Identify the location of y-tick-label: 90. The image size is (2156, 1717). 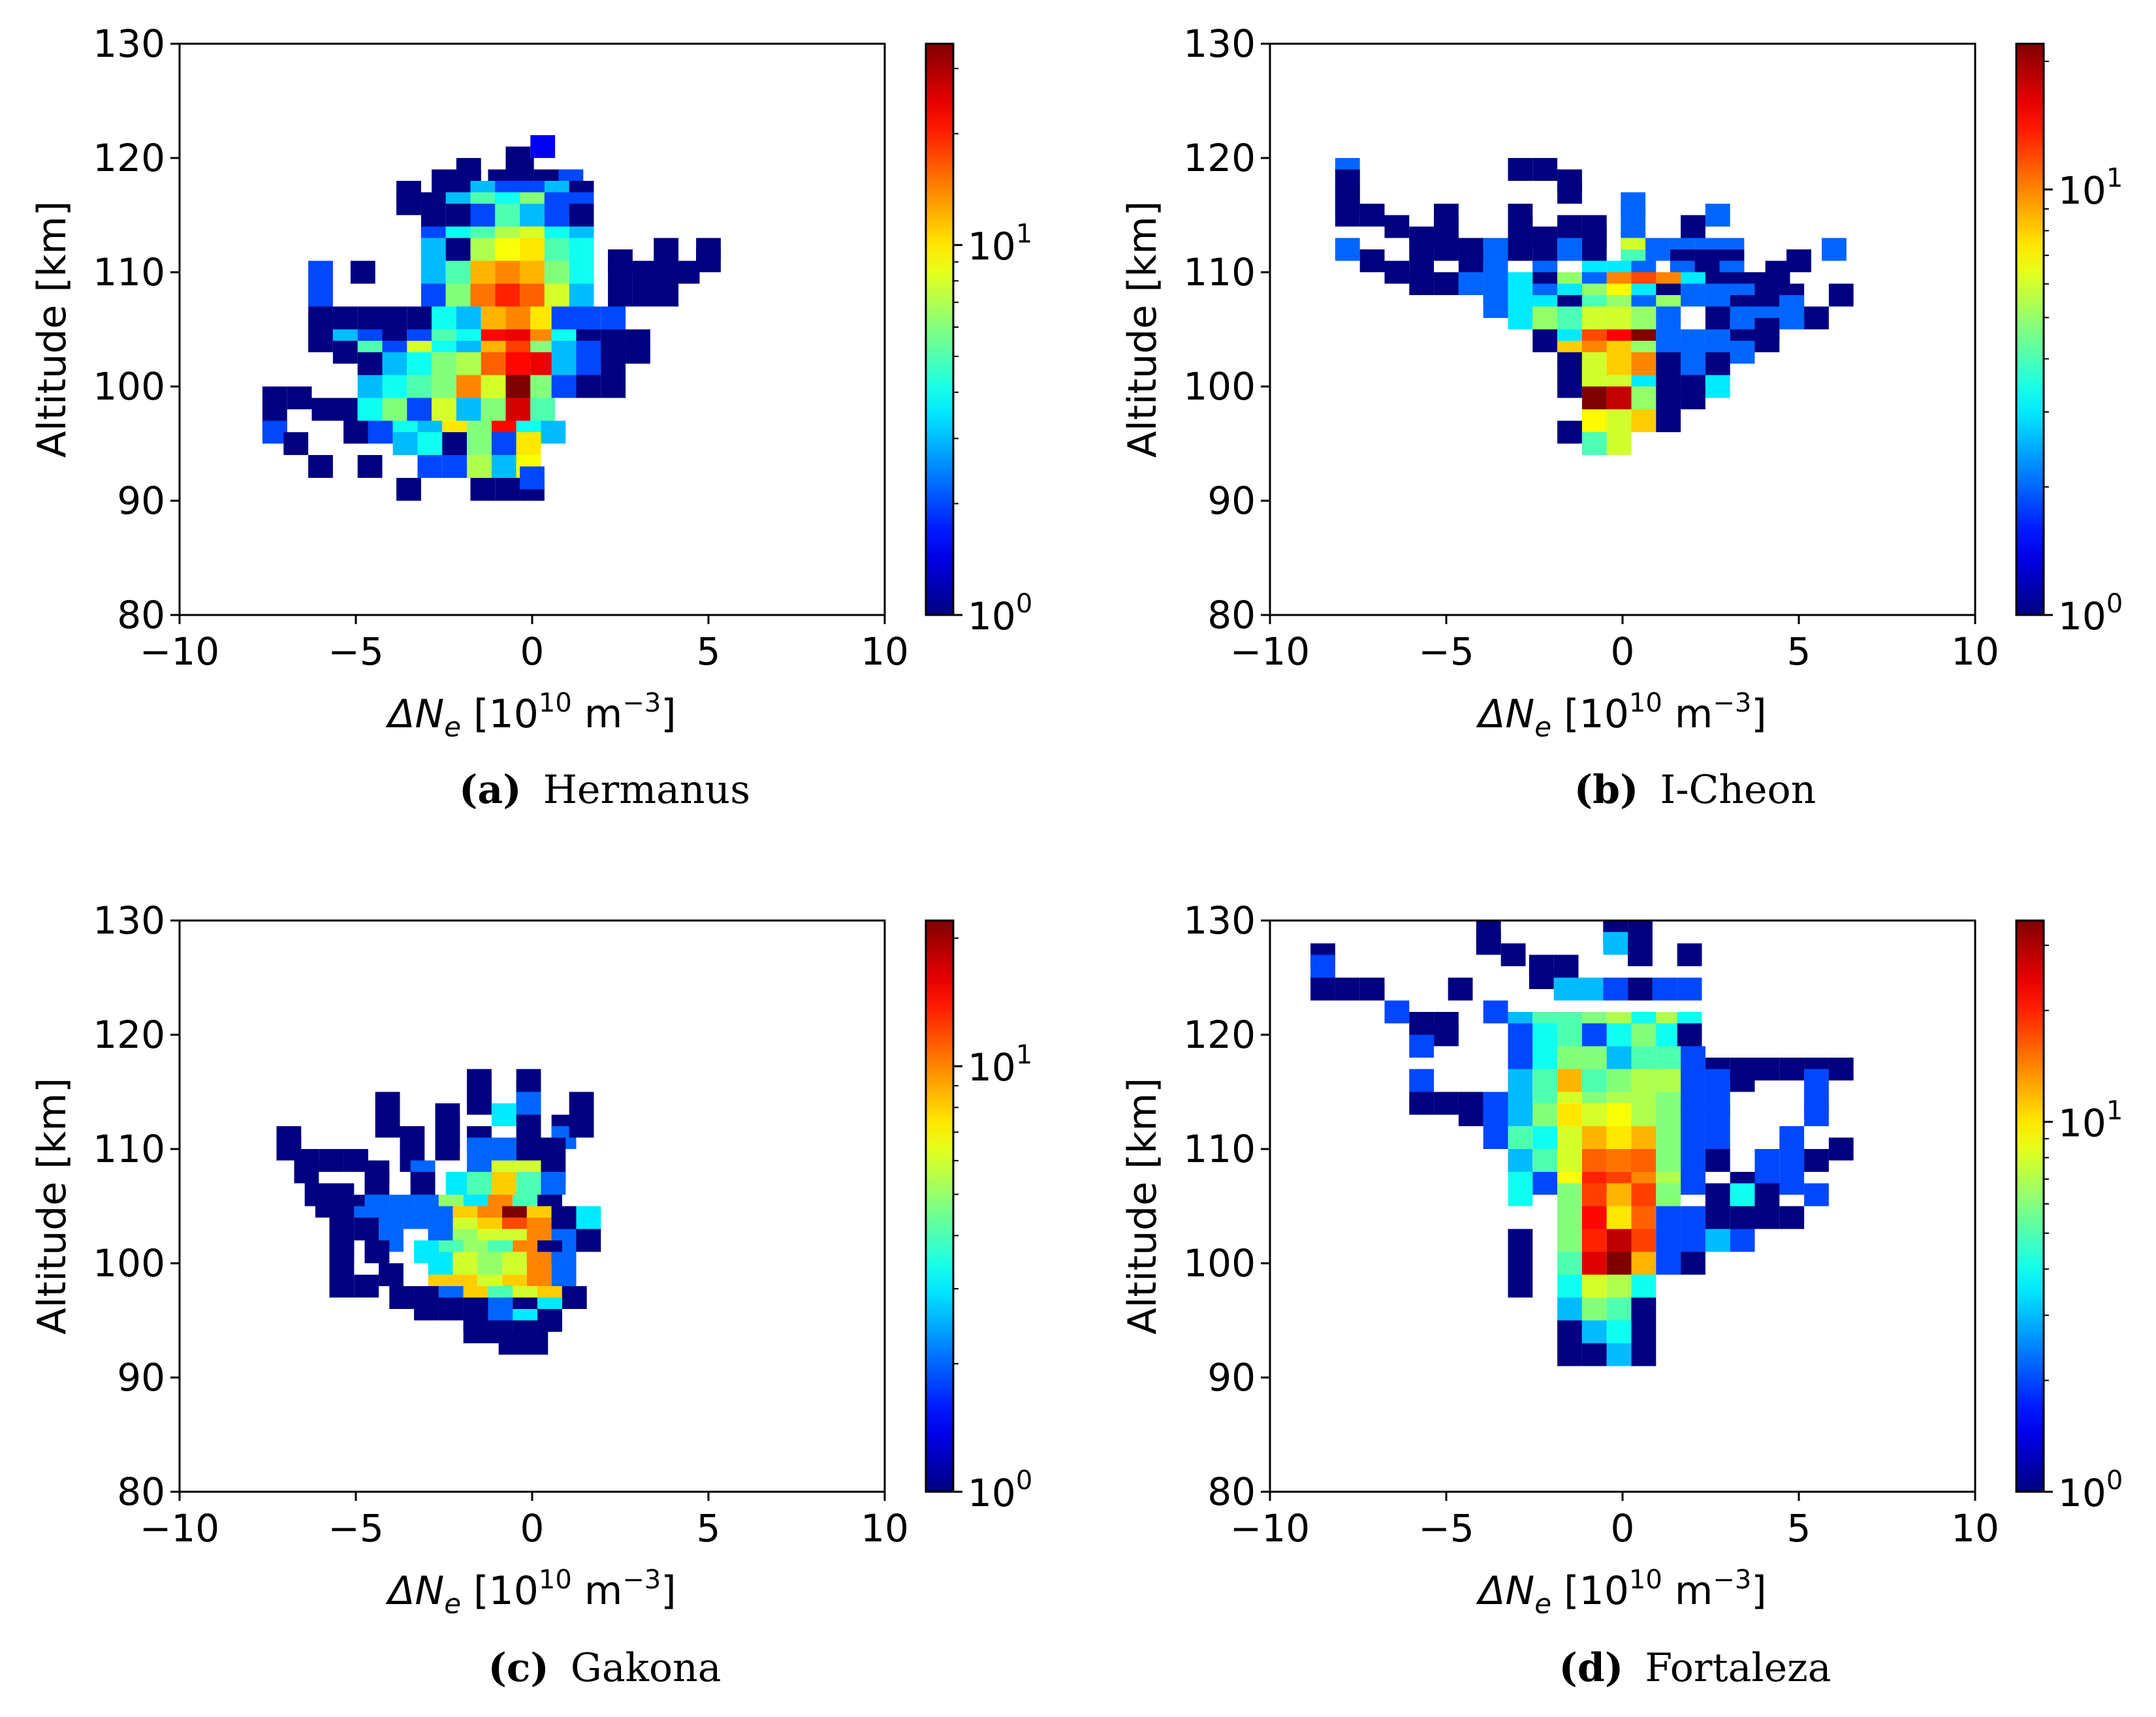
(141, 1377).